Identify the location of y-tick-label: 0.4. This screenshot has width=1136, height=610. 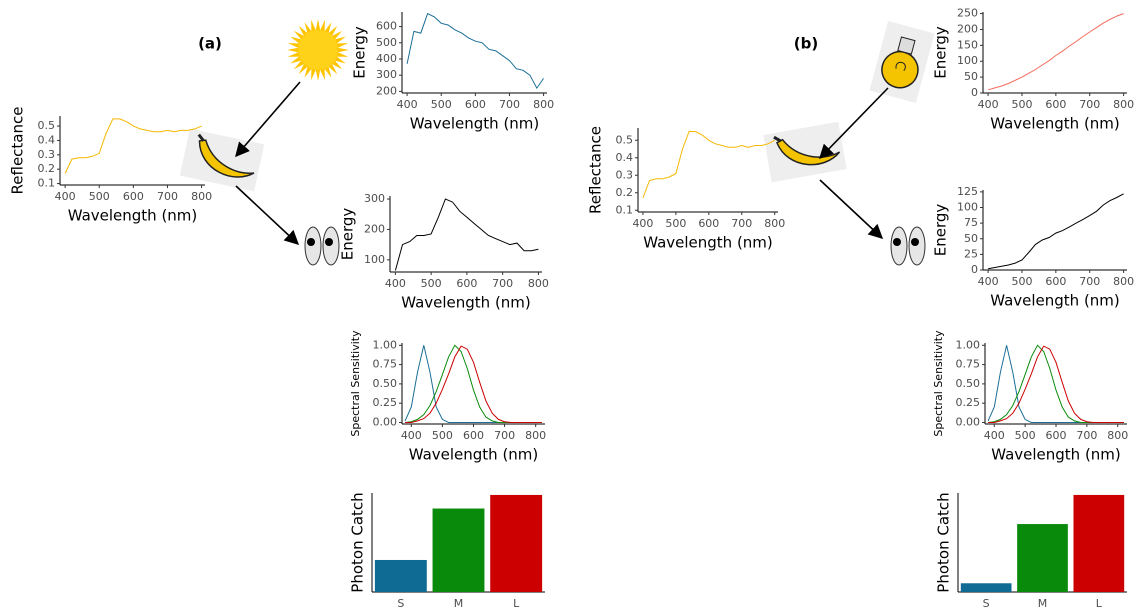
(47, 139).